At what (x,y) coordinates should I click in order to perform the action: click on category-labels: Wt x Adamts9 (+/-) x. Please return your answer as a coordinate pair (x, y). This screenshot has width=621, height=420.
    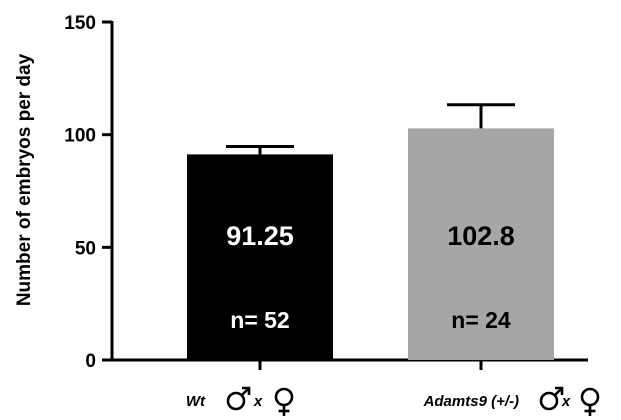
    Looking at the image, I should click on (393, 401).